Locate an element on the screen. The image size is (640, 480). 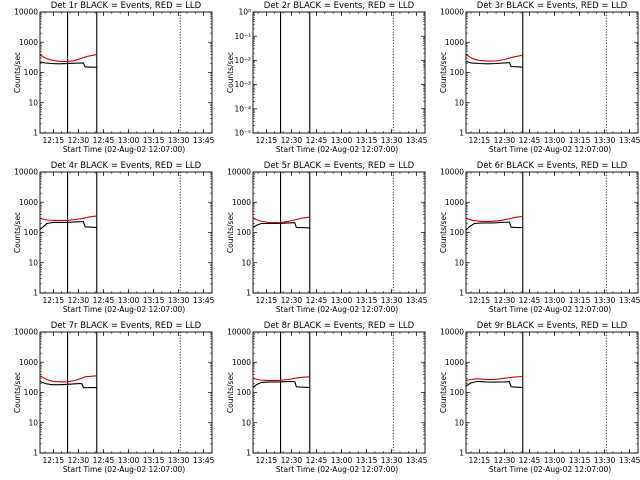
x-tick-label: 12:45 is located at coordinates (530, 460).